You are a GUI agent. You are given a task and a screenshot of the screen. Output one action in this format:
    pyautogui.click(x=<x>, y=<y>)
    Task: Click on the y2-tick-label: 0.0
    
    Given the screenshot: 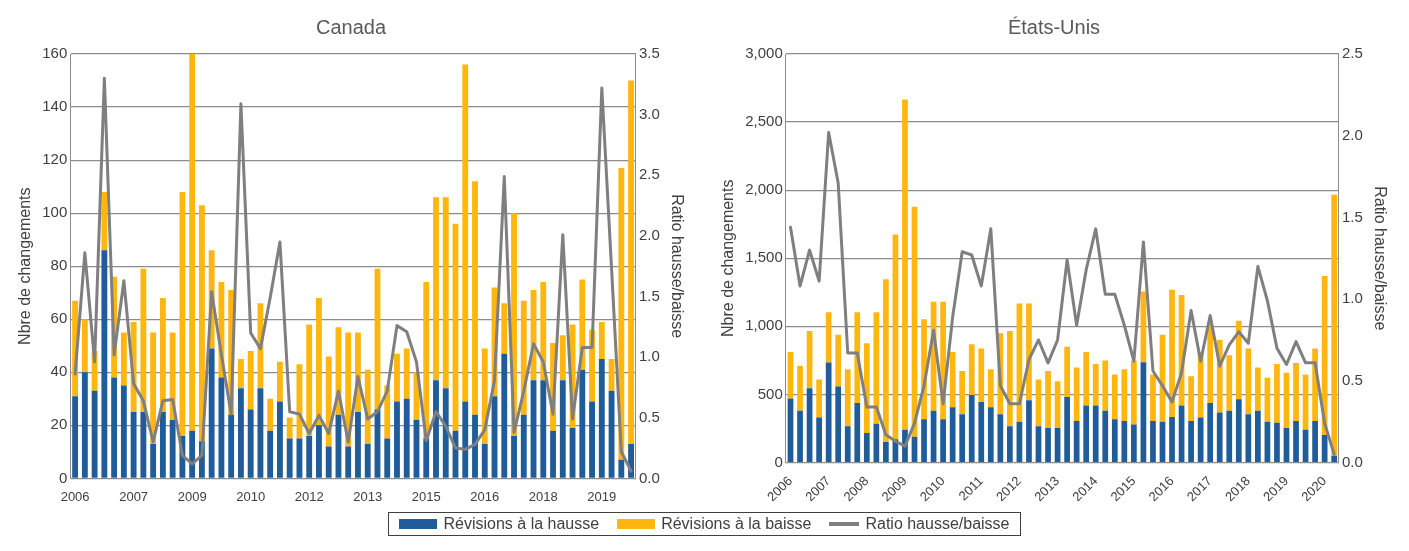 What is the action you would take?
    pyautogui.click(x=649, y=477)
    